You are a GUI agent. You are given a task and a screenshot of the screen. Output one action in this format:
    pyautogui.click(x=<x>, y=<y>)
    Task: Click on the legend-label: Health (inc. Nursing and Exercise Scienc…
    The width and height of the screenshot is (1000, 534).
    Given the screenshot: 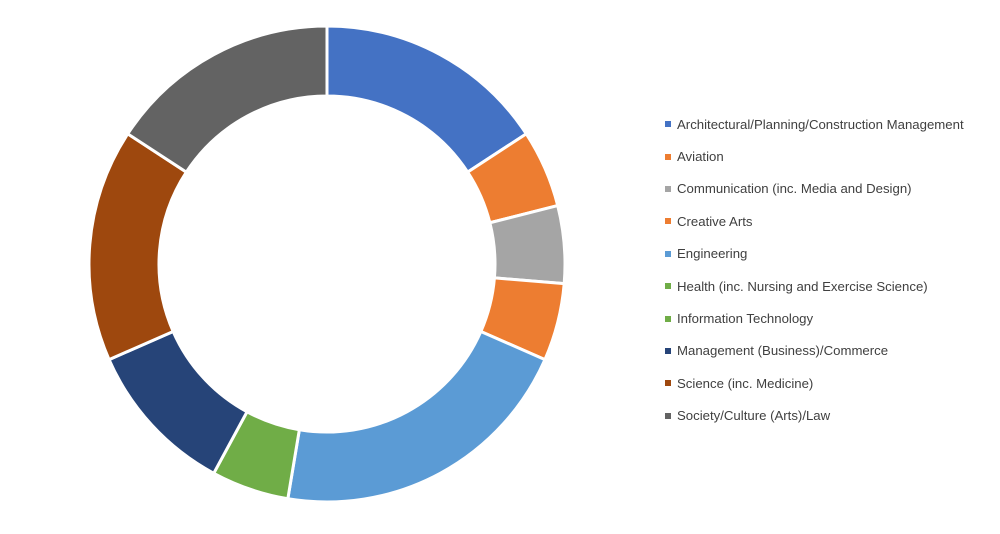 What is the action you would take?
    pyautogui.click(x=802, y=286)
    